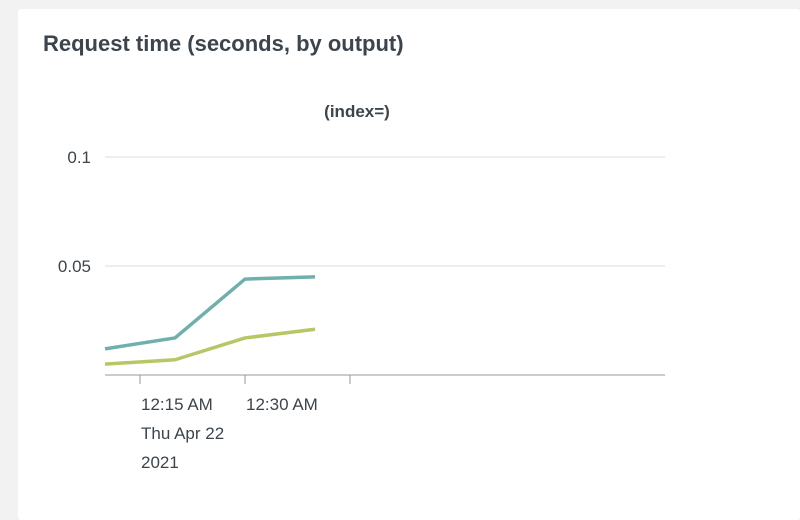 This screenshot has height=520, width=800. Describe the element at coordinates (74, 266) in the screenshot. I see `y-tick-label: 0.05` at that location.